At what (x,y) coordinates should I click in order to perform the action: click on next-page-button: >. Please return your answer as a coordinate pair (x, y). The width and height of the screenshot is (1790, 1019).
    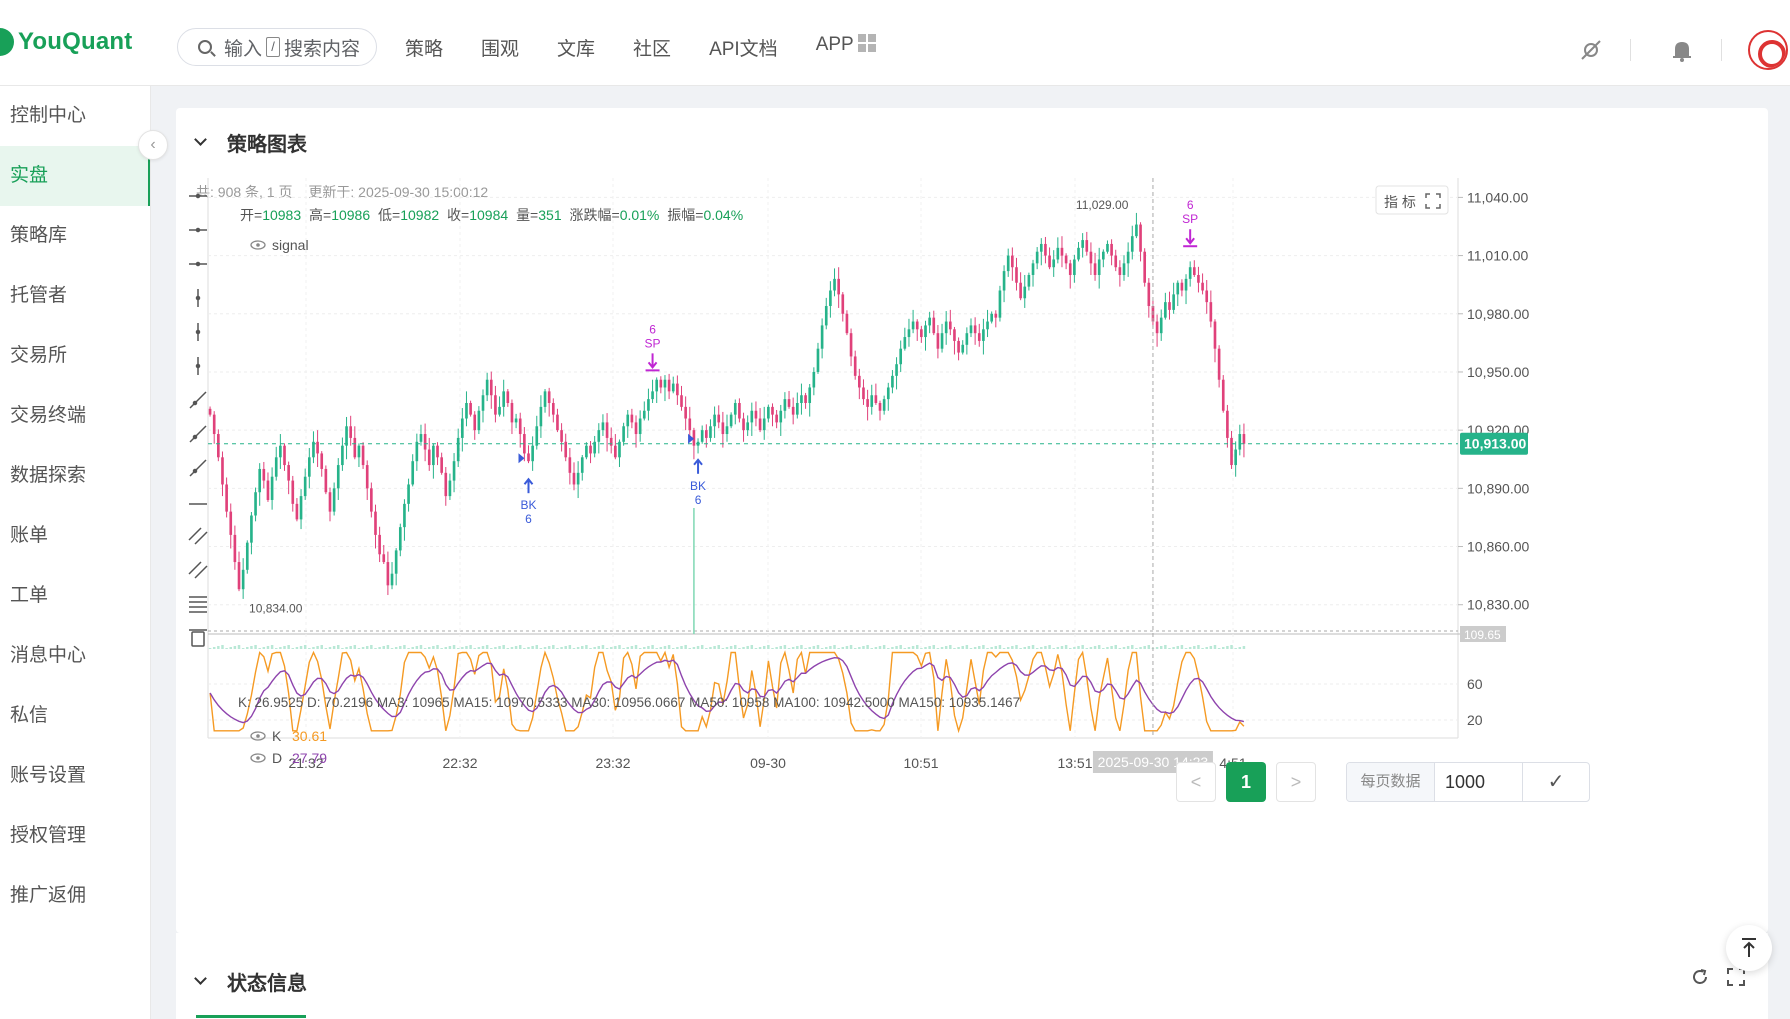
    Looking at the image, I should click on (1296, 782).